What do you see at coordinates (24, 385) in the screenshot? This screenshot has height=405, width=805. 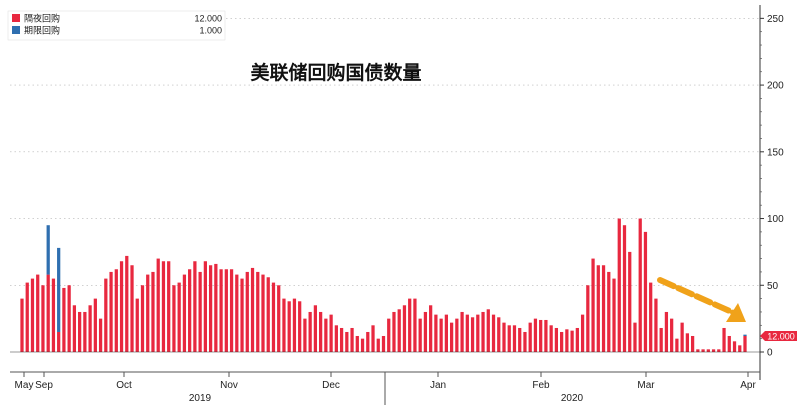 I see `x-tick-label: May` at bounding box center [24, 385].